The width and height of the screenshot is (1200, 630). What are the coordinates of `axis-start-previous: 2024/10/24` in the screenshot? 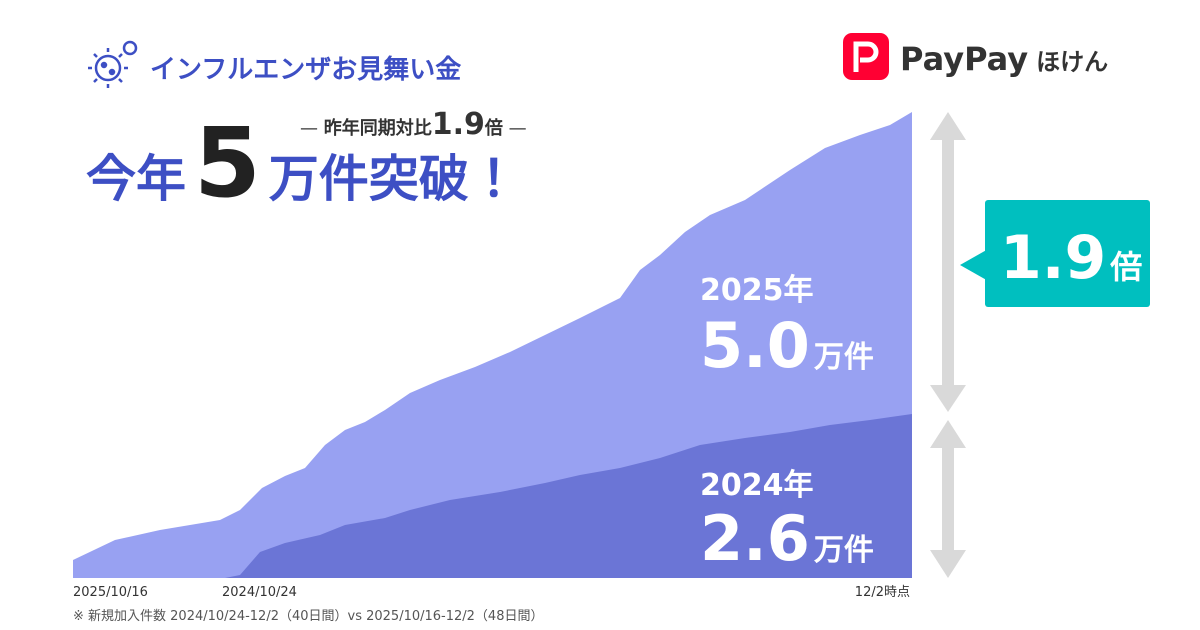 It's located at (259, 592).